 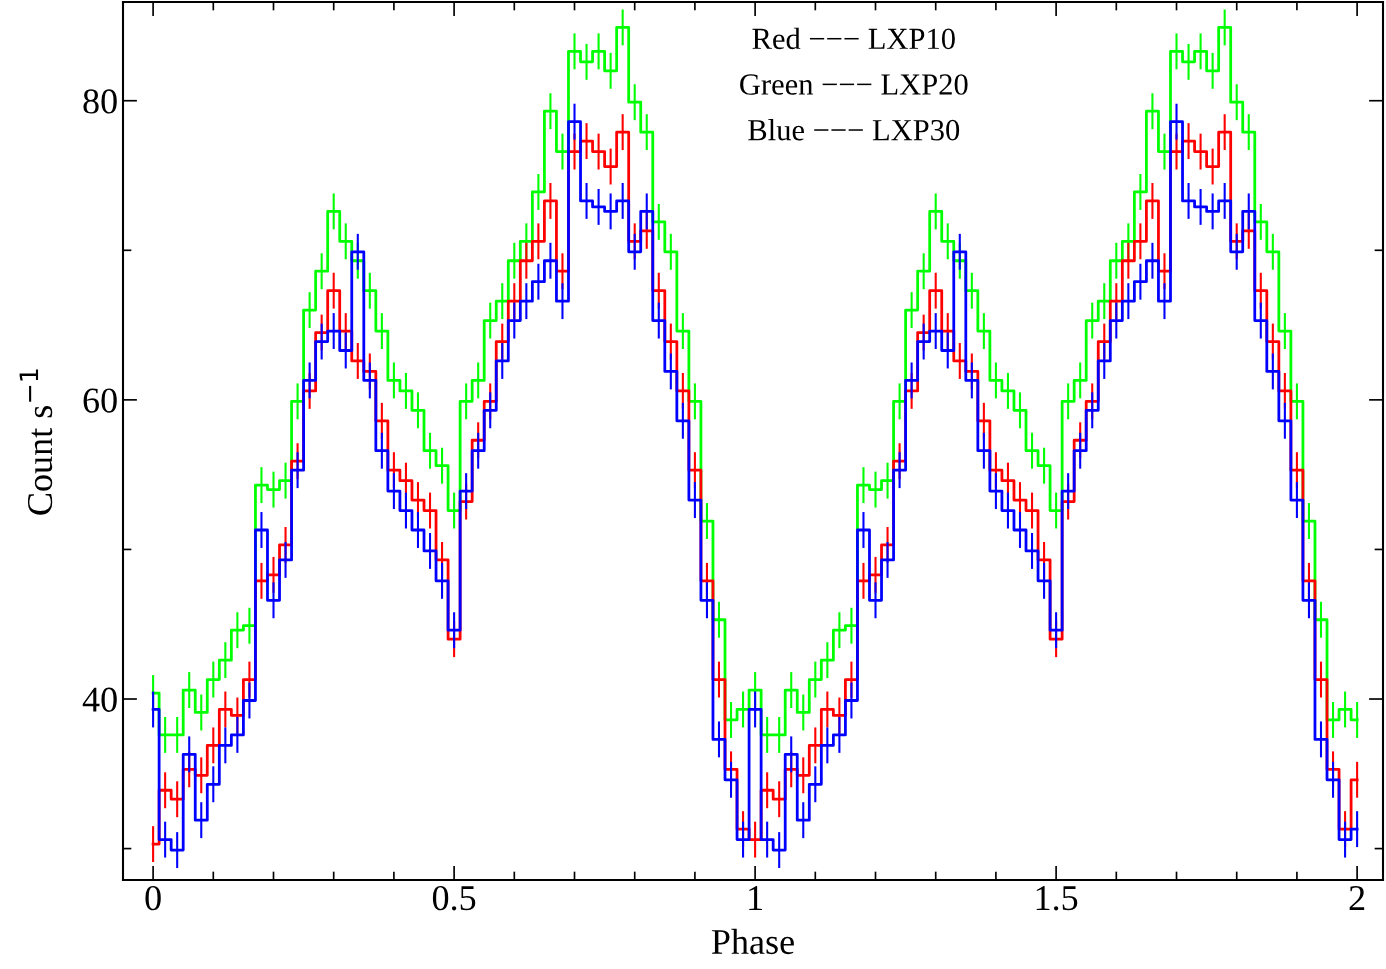 I want to click on y-axis-title: Count s$^{−1}$, so click(x=36, y=442).